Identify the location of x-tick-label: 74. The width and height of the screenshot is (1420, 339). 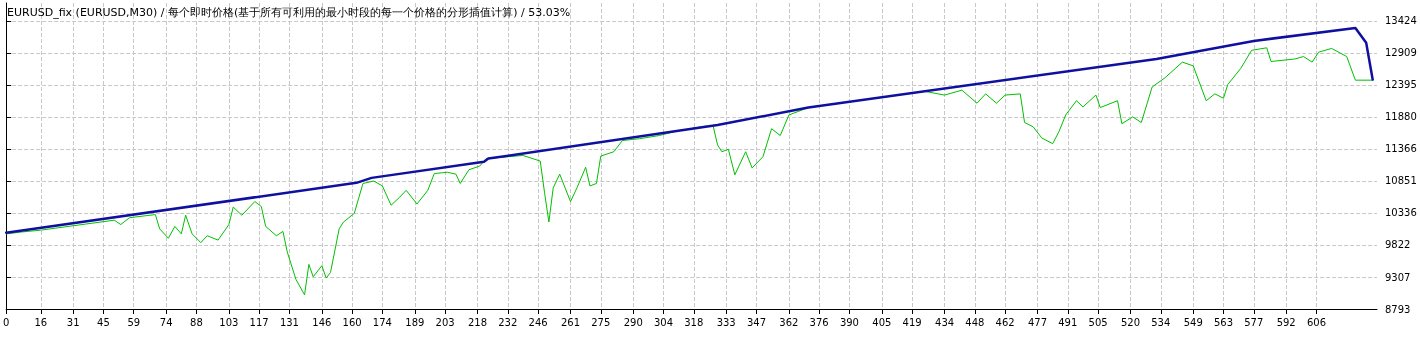
(166, 322).